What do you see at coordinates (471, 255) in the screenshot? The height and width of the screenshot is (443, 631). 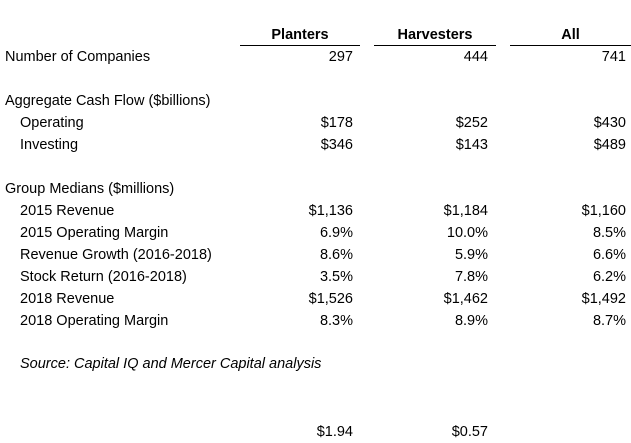 I see `harvesters-value: 5.9%` at bounding box center [471, 255].